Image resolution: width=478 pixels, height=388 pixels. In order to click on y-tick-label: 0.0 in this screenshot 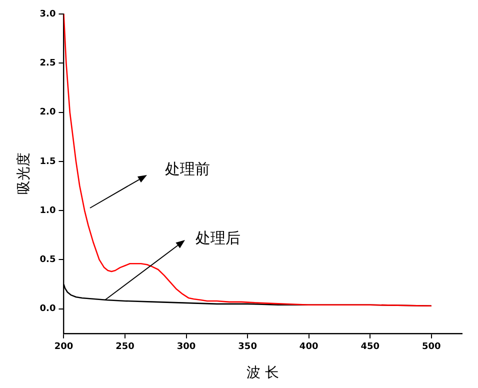, I will do `click(48, 309)`.